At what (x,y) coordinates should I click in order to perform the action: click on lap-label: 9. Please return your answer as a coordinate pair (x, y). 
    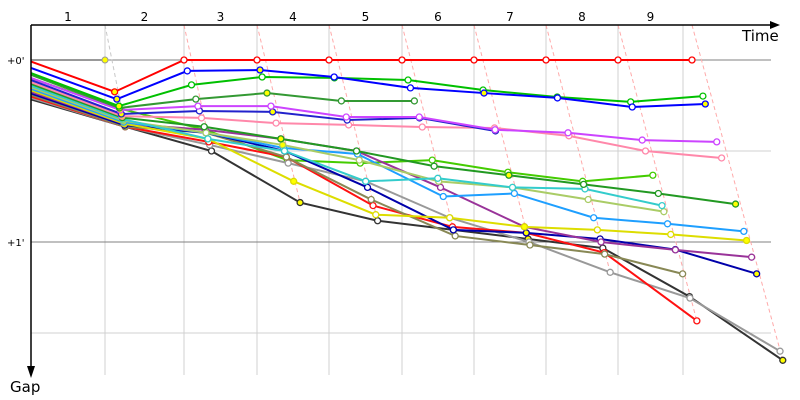
    Looking at the image, I should click on (651, 17).